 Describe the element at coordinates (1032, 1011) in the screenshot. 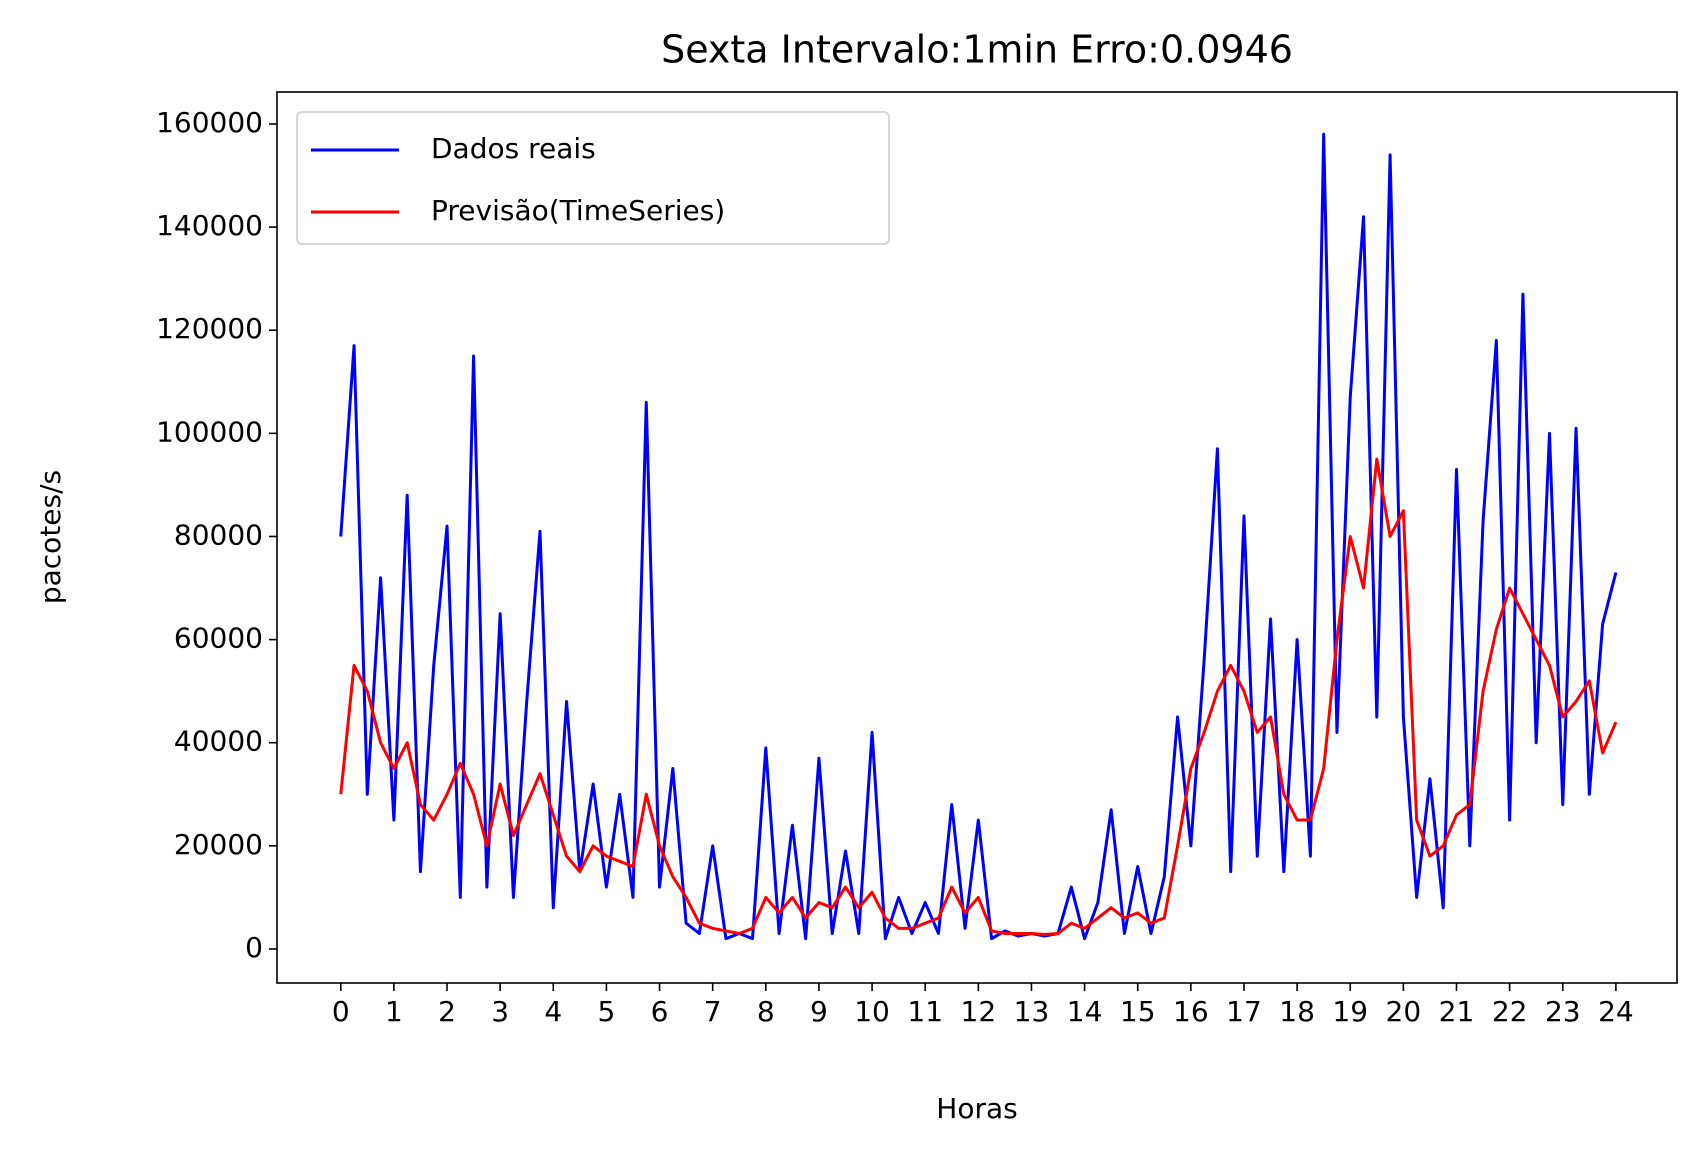

I see `x-tick-label: 13` at that location.